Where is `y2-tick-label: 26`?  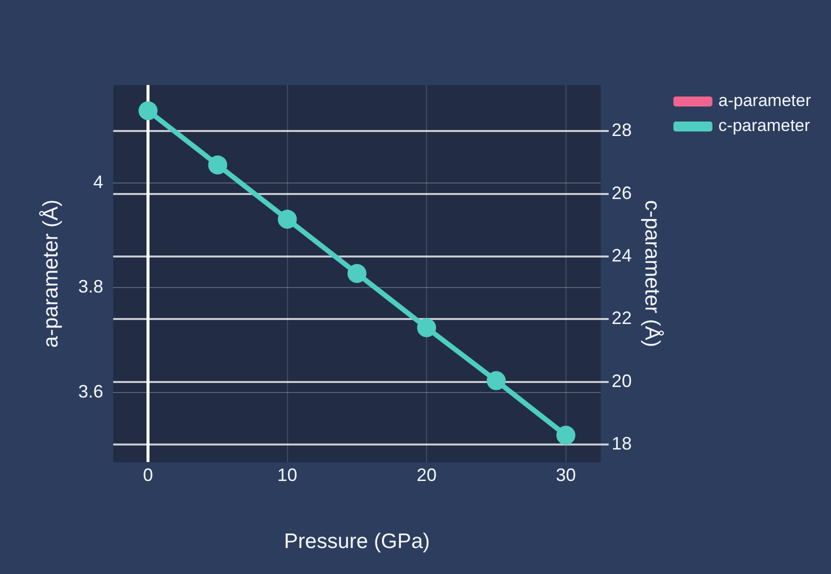
y2-tick-label: 26 is located at coordinates (622, 192).